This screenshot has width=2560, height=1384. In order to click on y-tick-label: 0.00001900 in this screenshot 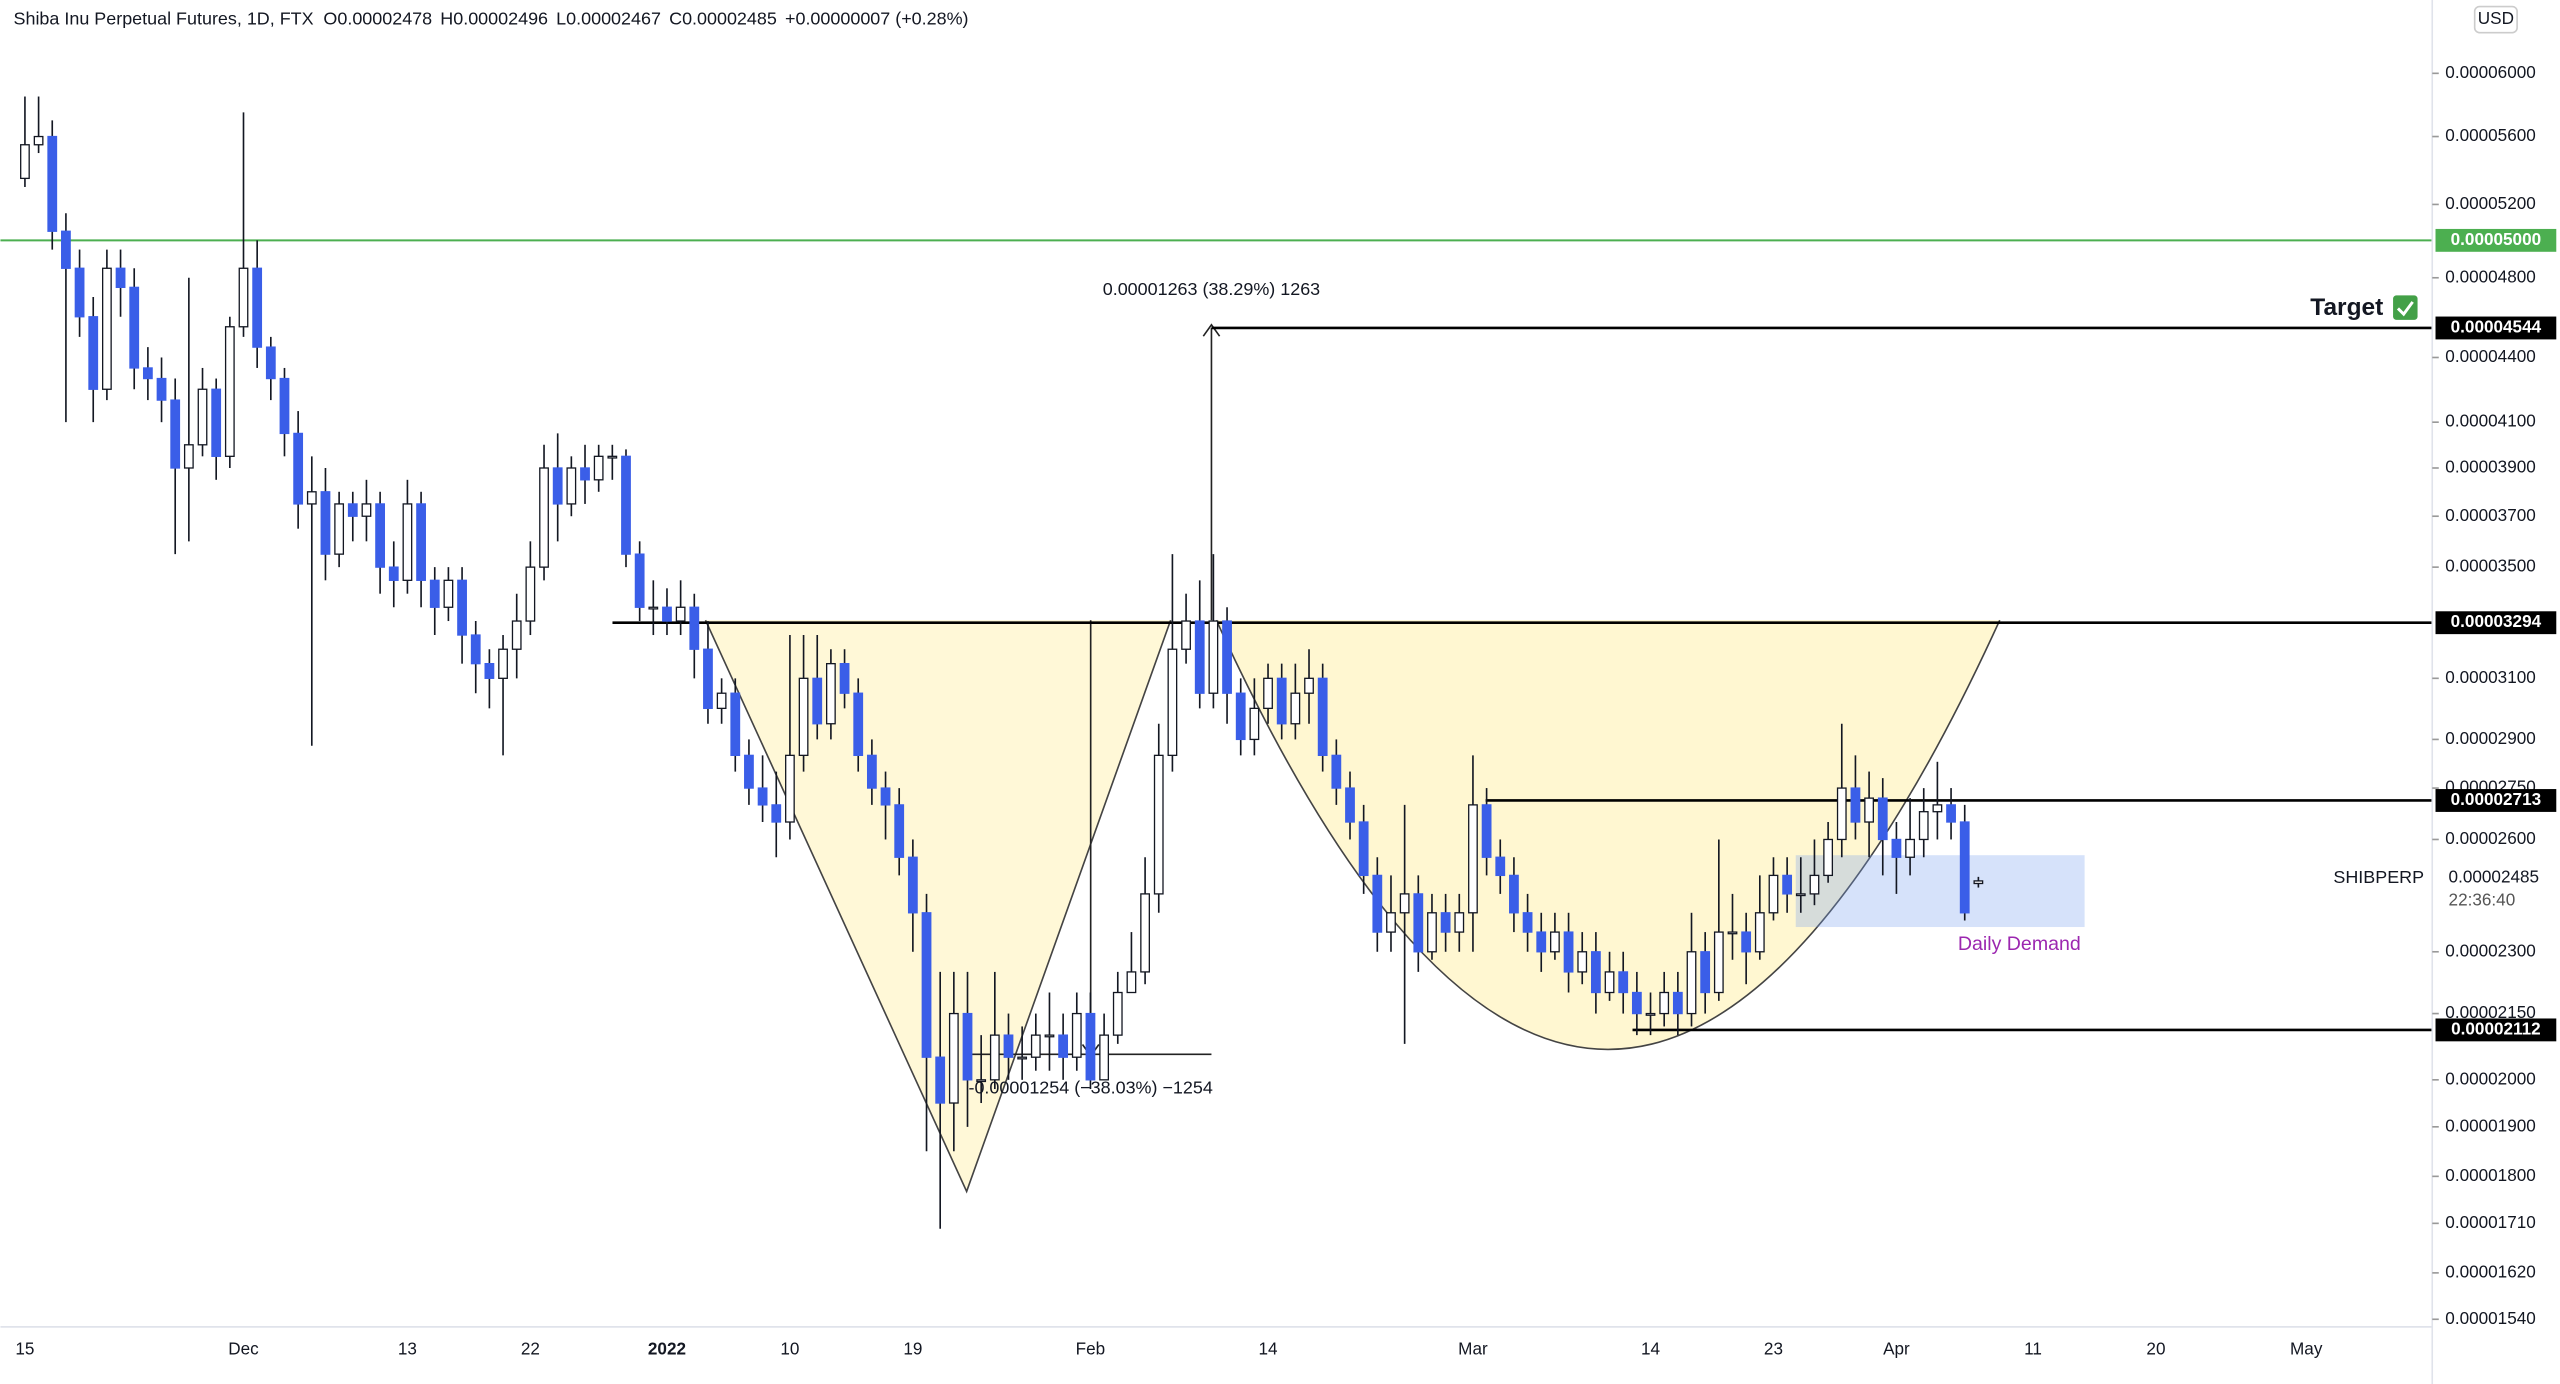, I will do `click(2490, 1125)`.